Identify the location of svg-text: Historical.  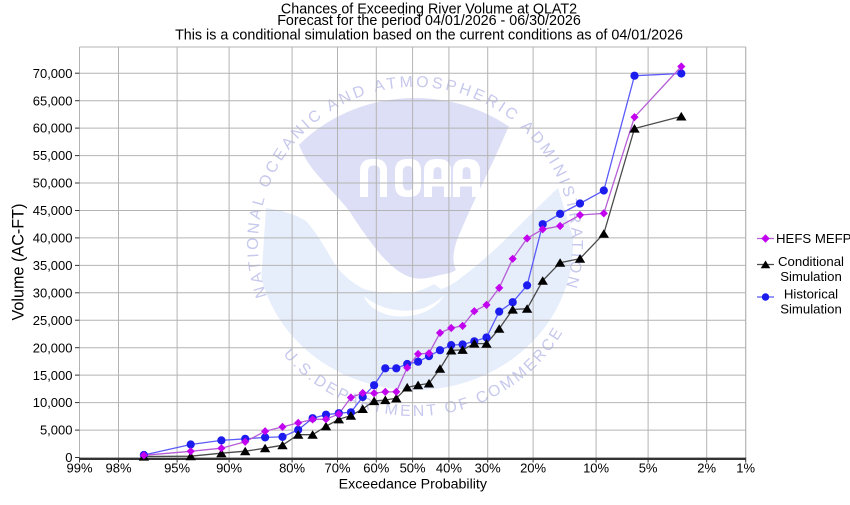
(811, 294).